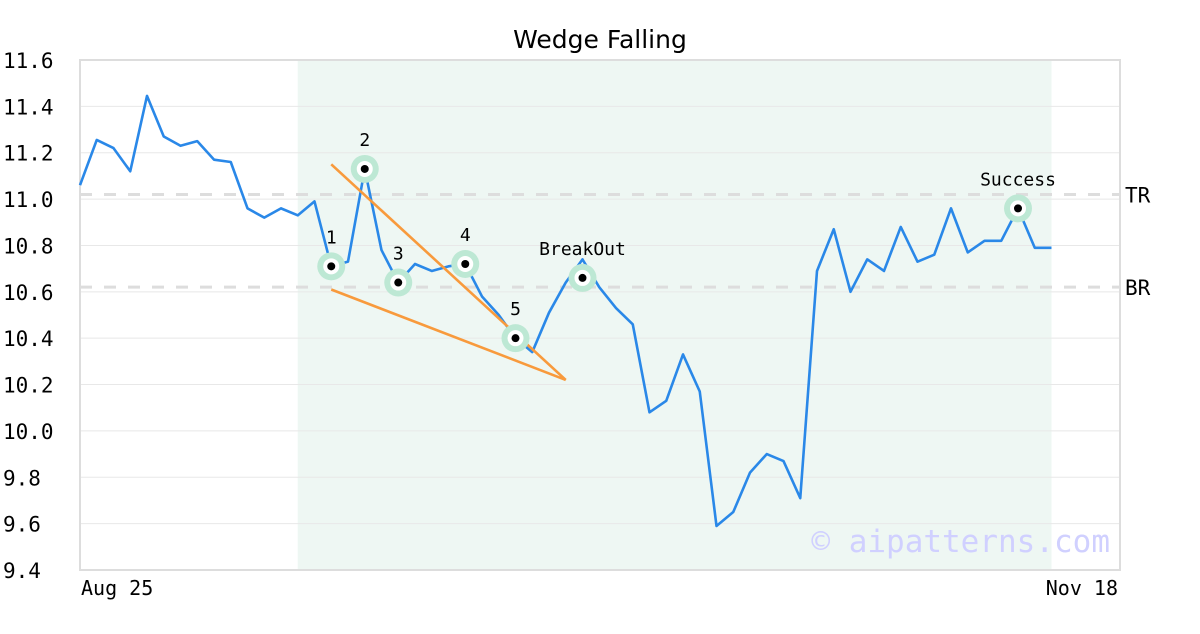 The width and height of the screenshot is (1200, 634). What do you see at coordinates (28, 200) in the screenshot?
I see `y-tick-label: 11.0` at bounding box center [28, 200].